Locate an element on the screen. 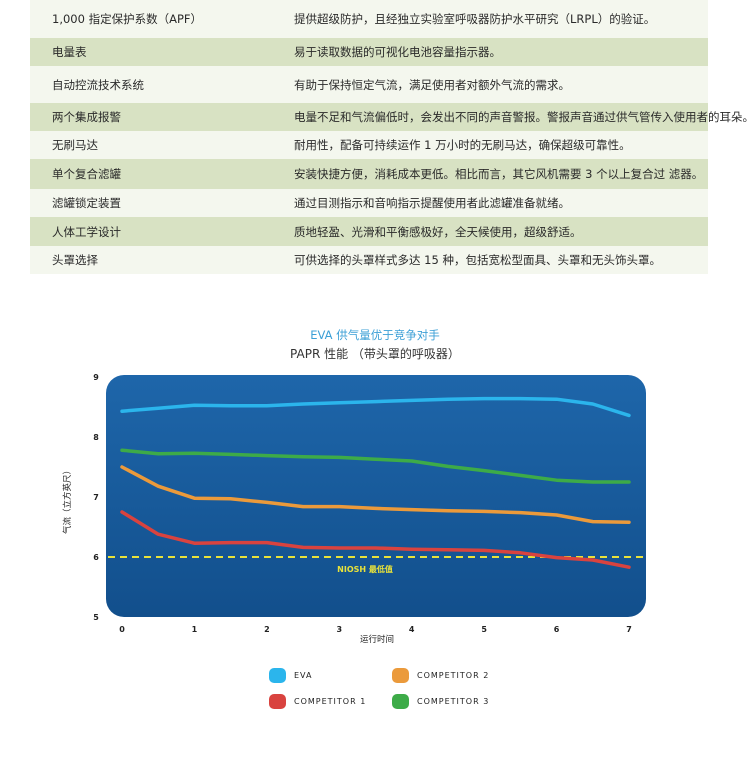 The width and height of the screenshot is (750, 775). table-row: 自动控流技术系统 有助于保持恒定气流，满足使用者对额外气流的需求。 is located at coordinates (369, 84).